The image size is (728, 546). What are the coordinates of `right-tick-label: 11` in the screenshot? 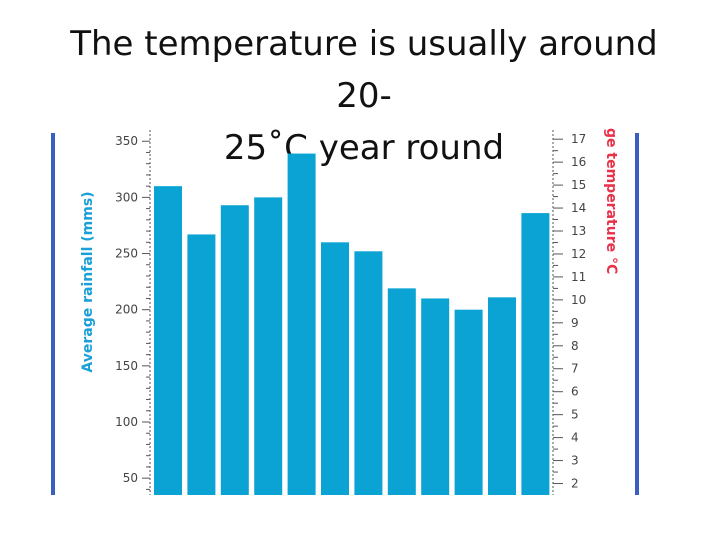 It's located at (578, 277).